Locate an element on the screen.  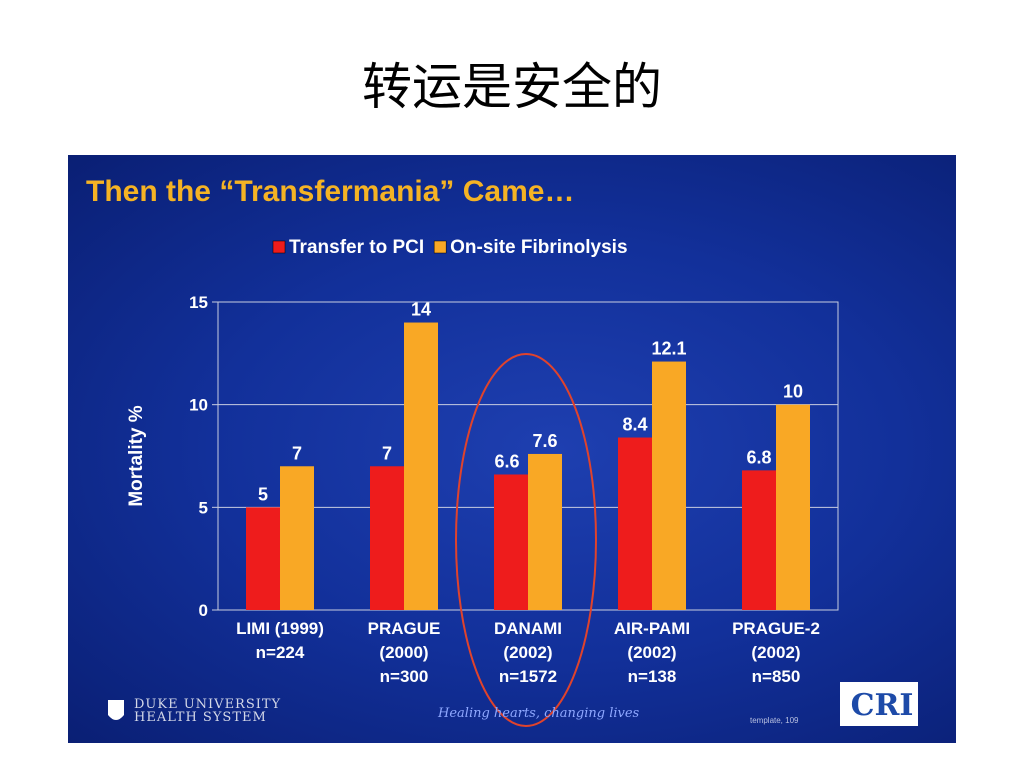
y-tick-label: 15 is located at coordinates (198, 302).